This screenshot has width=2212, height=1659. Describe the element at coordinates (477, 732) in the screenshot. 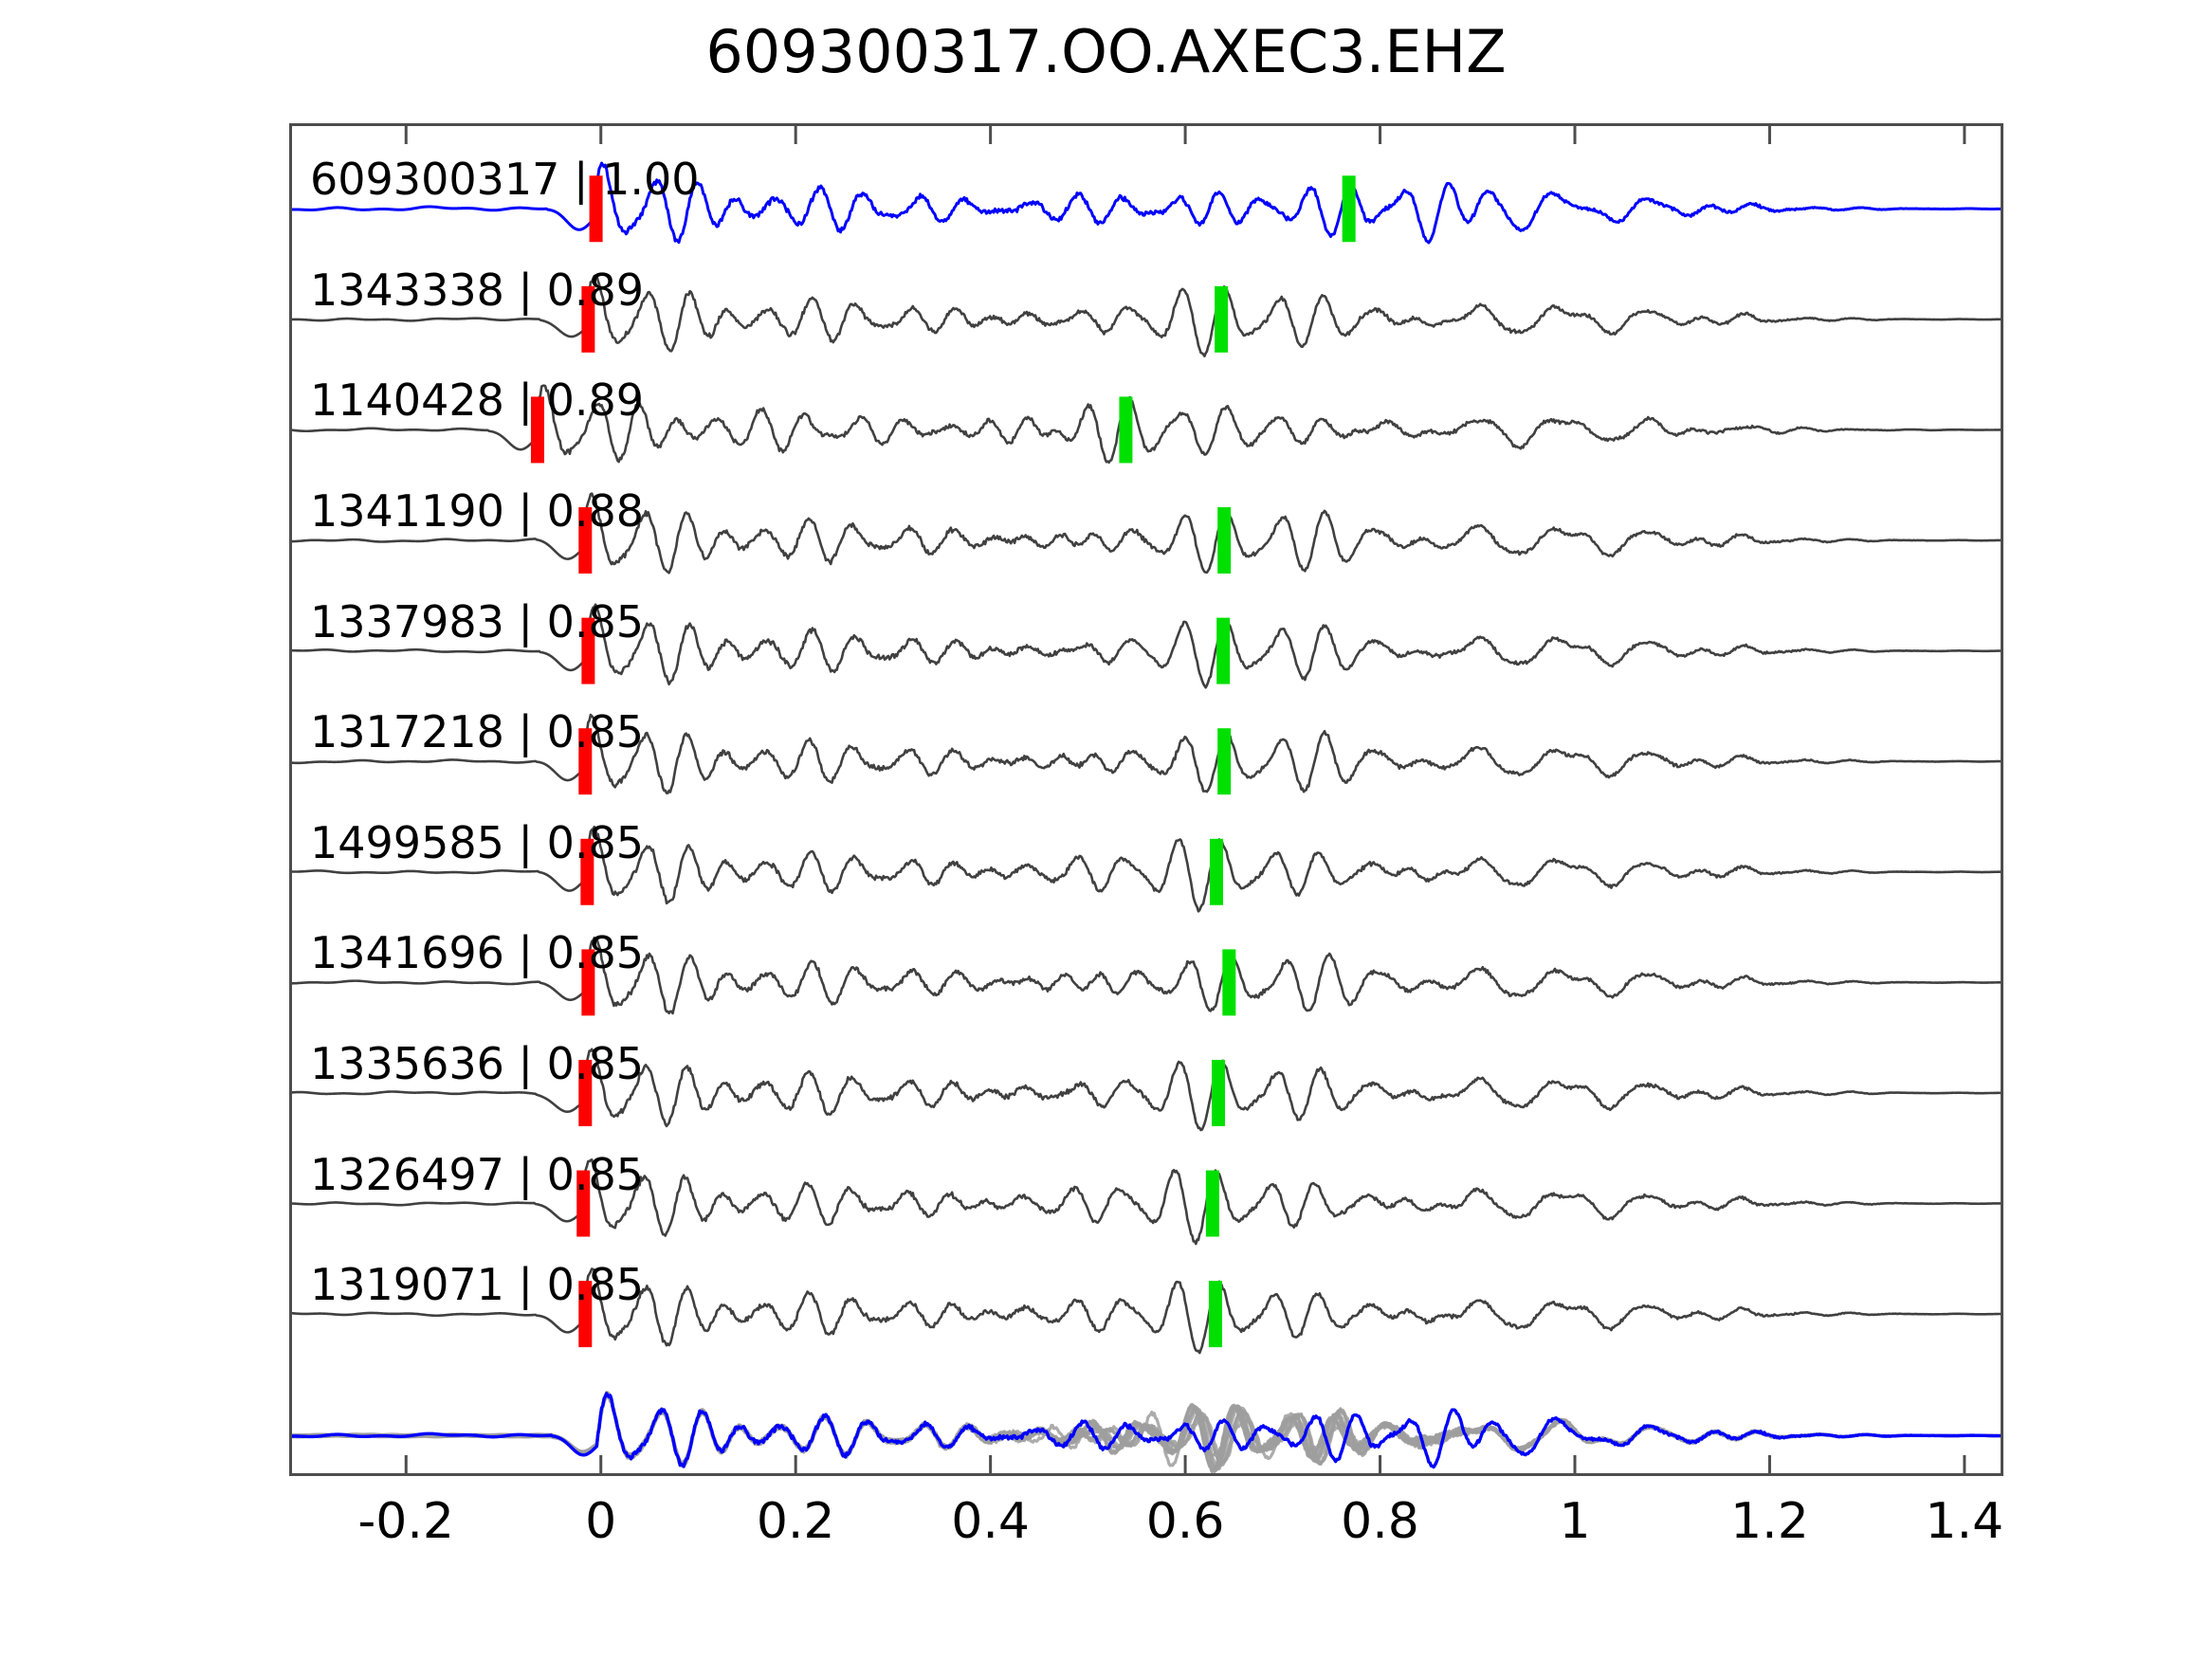

I see `trace-label: 1317218 | 0.85` at that location.